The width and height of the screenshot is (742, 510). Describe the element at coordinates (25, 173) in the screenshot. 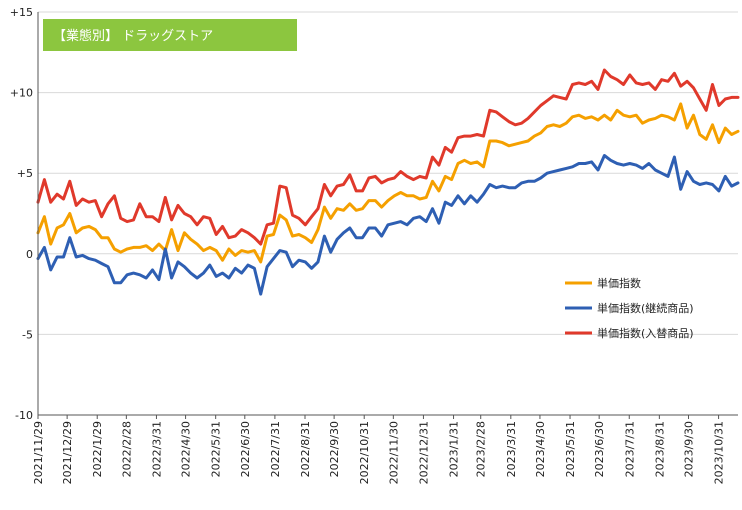

I see `y-tick-label: +5` at that location.